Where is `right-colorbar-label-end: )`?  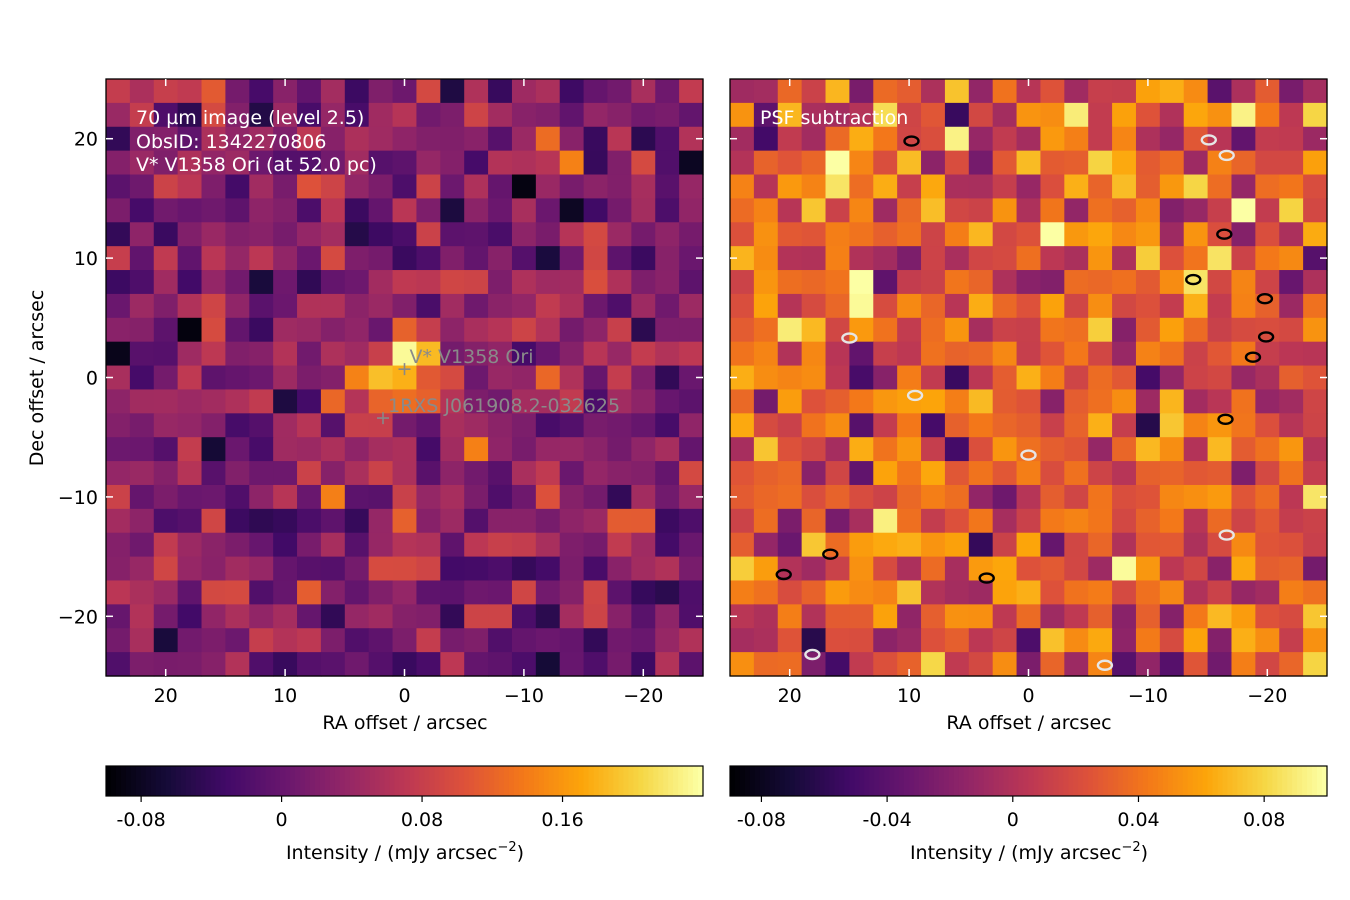 right-colorbar-label-end: ) is located at coordinates (1144, 853).